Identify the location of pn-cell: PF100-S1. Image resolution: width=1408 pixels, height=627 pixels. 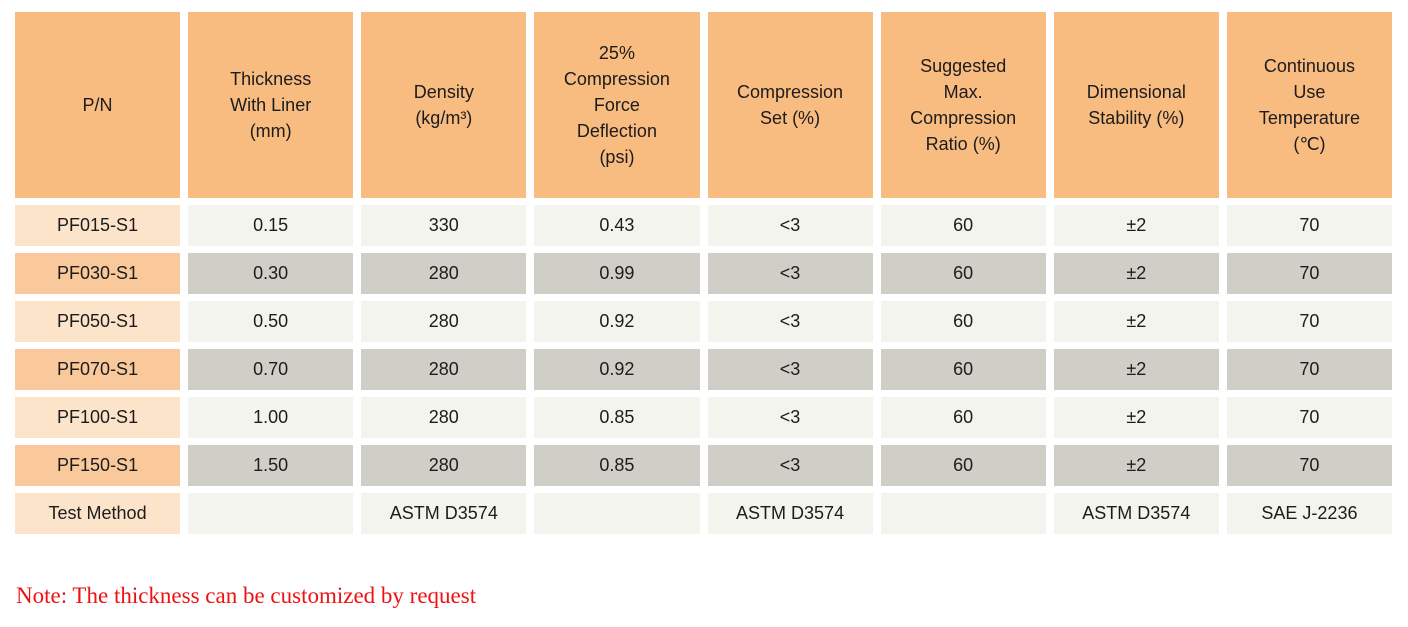
(98, 417).